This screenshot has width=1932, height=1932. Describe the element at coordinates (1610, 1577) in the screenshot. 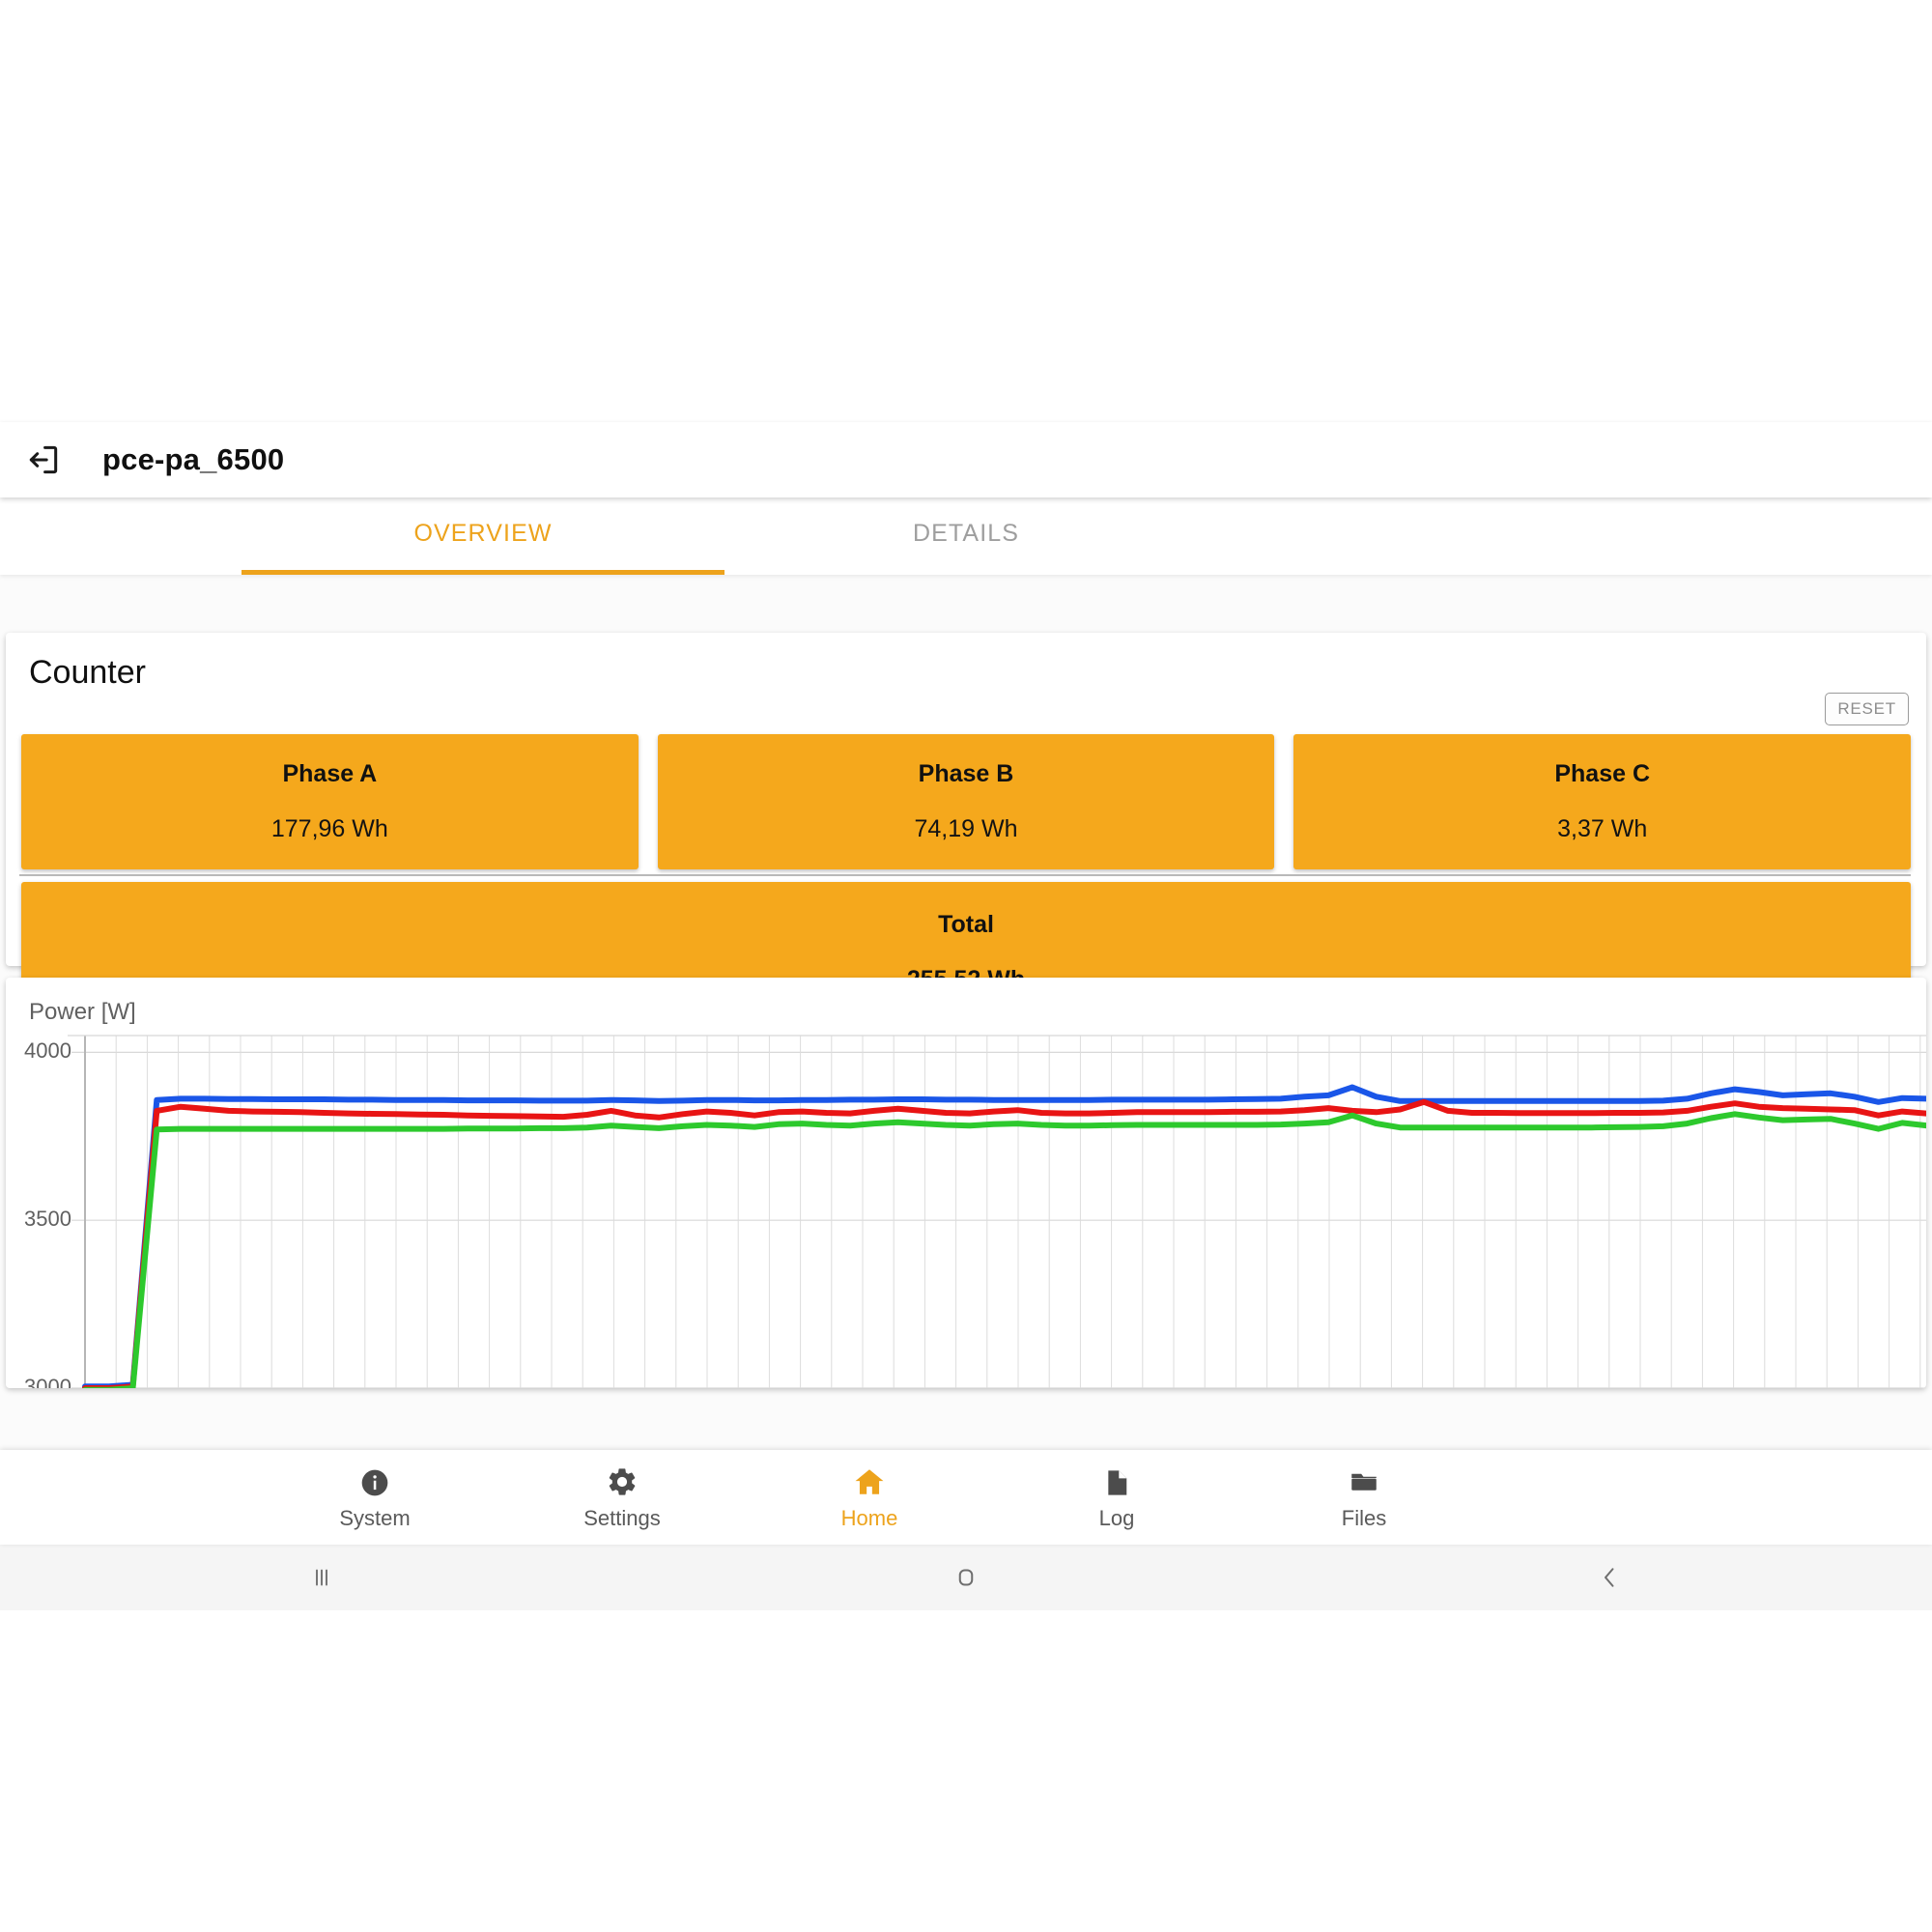

I see `back-chevron-icon` at that location.